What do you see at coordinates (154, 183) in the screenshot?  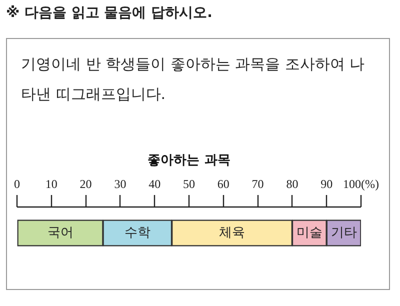 I see `x-tick-label: 40` at bounding box center [154, 183].